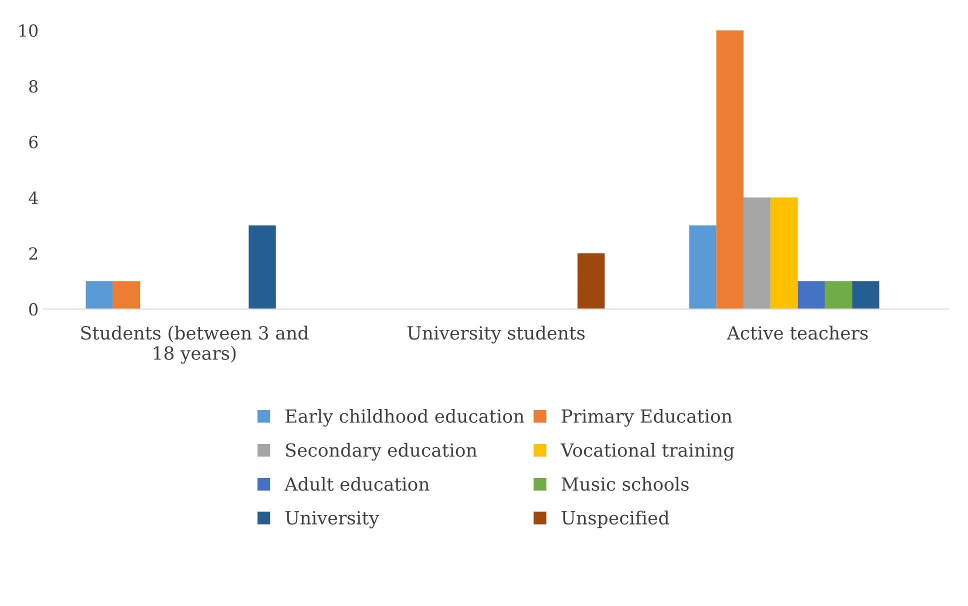 This screenshot has height=606, width=968. Describe the element at coordinates (33, 198) in the screenshot. I see `y-tick-label: 4` at that location.